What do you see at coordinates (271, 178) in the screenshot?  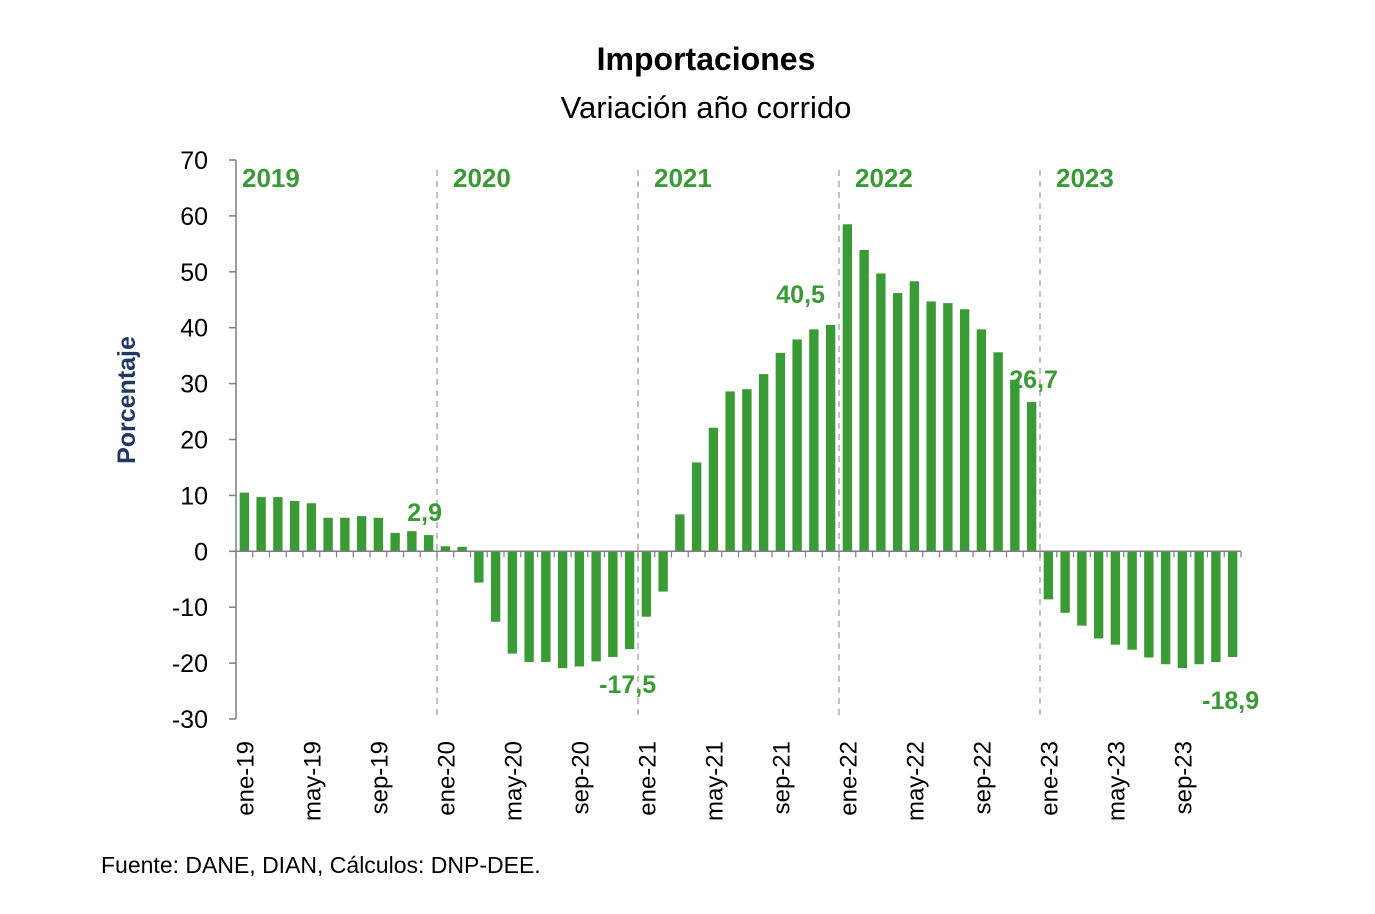 I see `year-label-2019: 2019` at bounding box center [271, 178].